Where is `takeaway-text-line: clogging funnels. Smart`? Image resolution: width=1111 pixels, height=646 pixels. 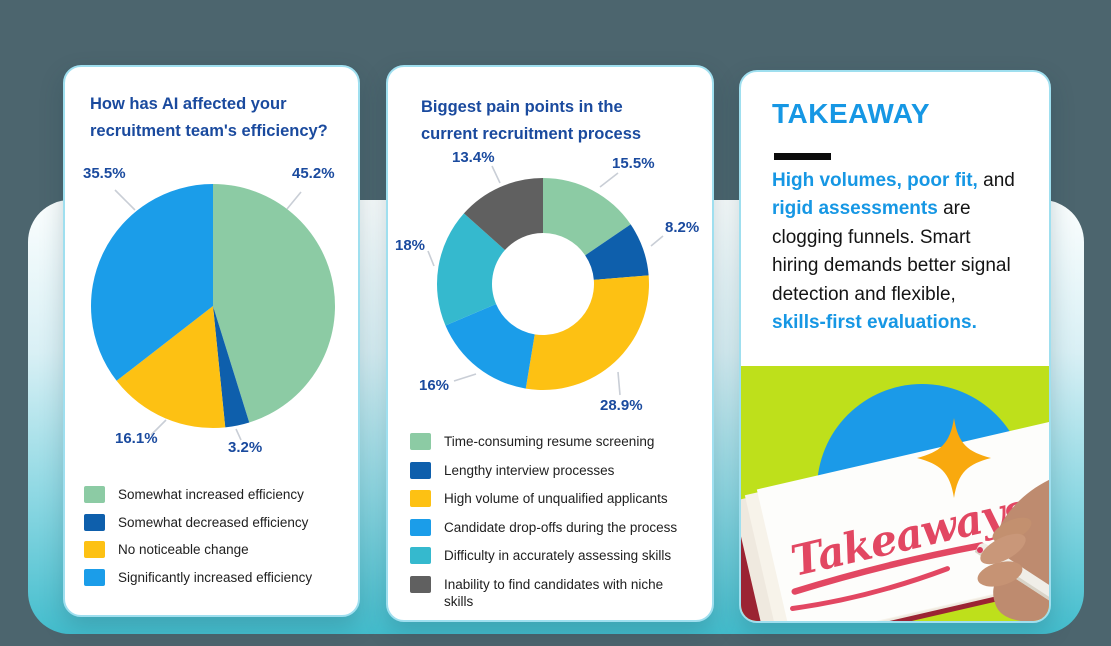 takeaway-text-line: clogging funnels. Smart is located at coordinates (908, 238).